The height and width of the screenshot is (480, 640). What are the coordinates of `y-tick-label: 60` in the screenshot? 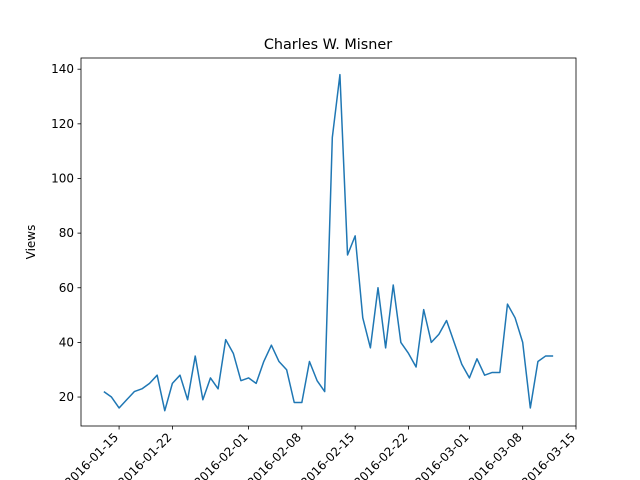 It's located at (66, 288).